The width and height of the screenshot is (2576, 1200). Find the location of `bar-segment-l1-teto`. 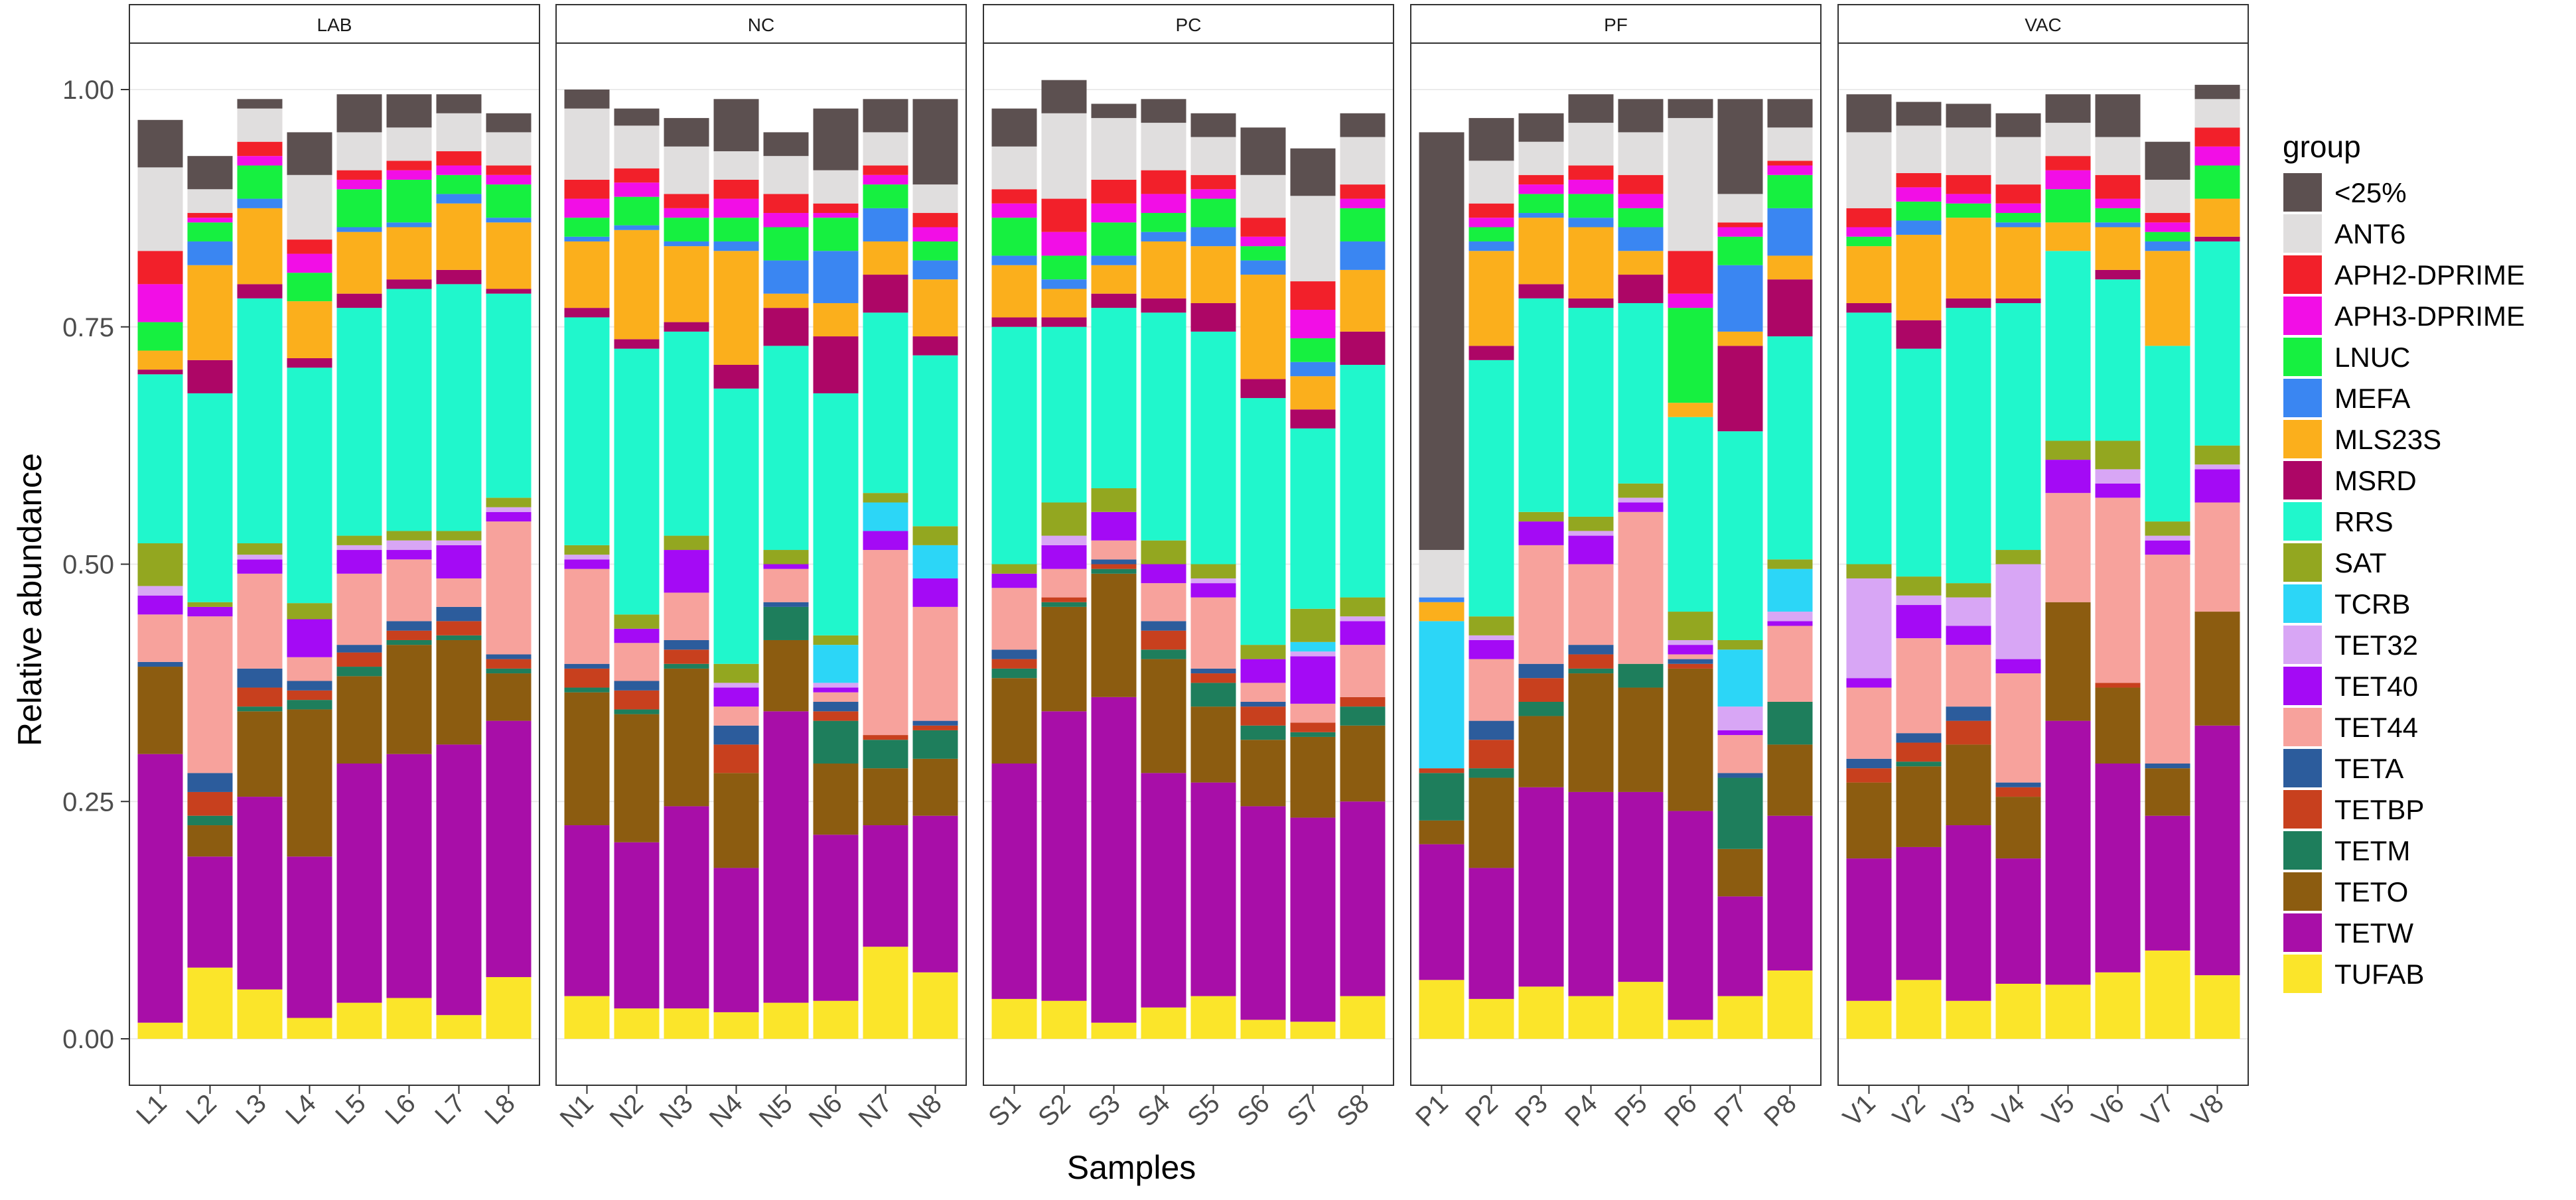

bar-segment-l1-teto is located at coordinates (160, 711).